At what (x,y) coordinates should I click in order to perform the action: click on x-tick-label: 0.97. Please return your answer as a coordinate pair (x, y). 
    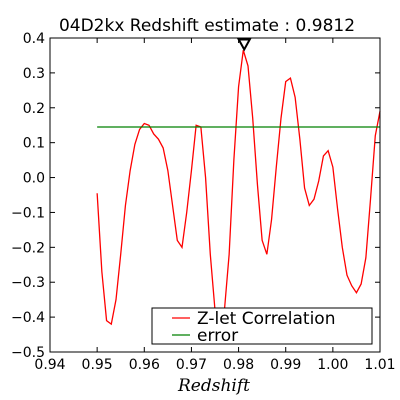
    Looking at the image, I should click on (191, 365).